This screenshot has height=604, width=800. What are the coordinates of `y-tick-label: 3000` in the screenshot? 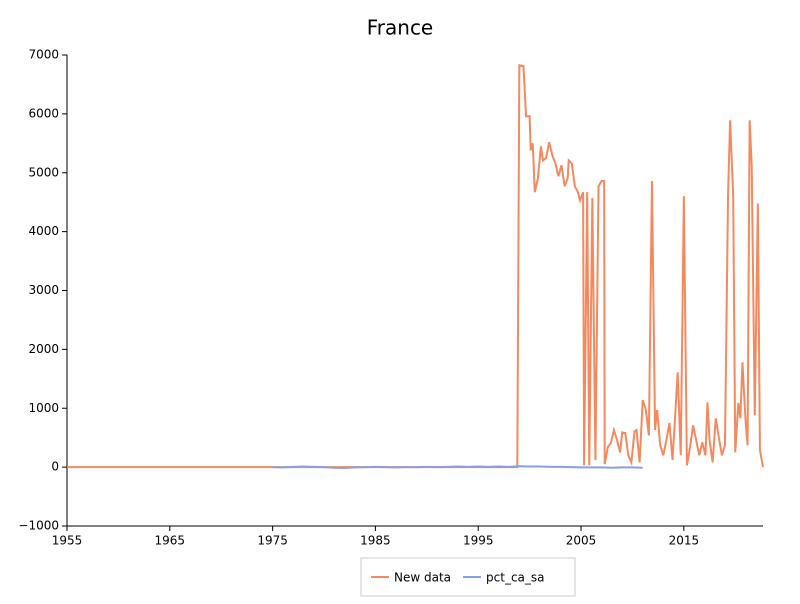 It's located at (43, 290).